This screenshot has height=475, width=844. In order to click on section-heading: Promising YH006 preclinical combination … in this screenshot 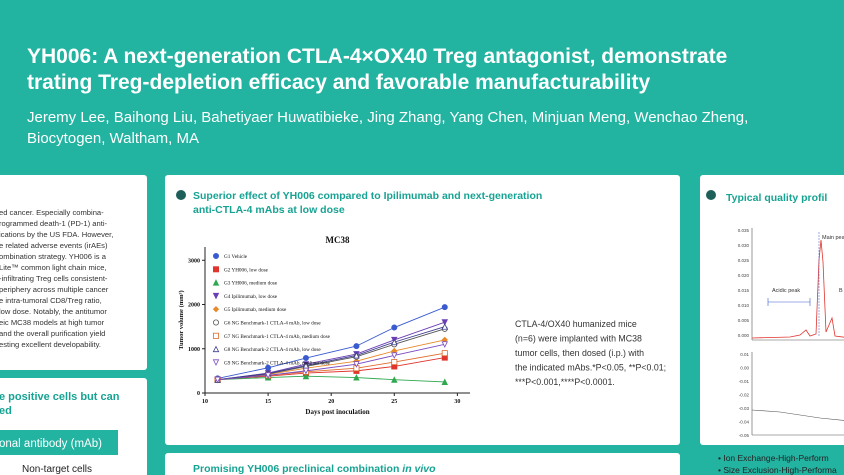, I will do `click(314, 469)`.